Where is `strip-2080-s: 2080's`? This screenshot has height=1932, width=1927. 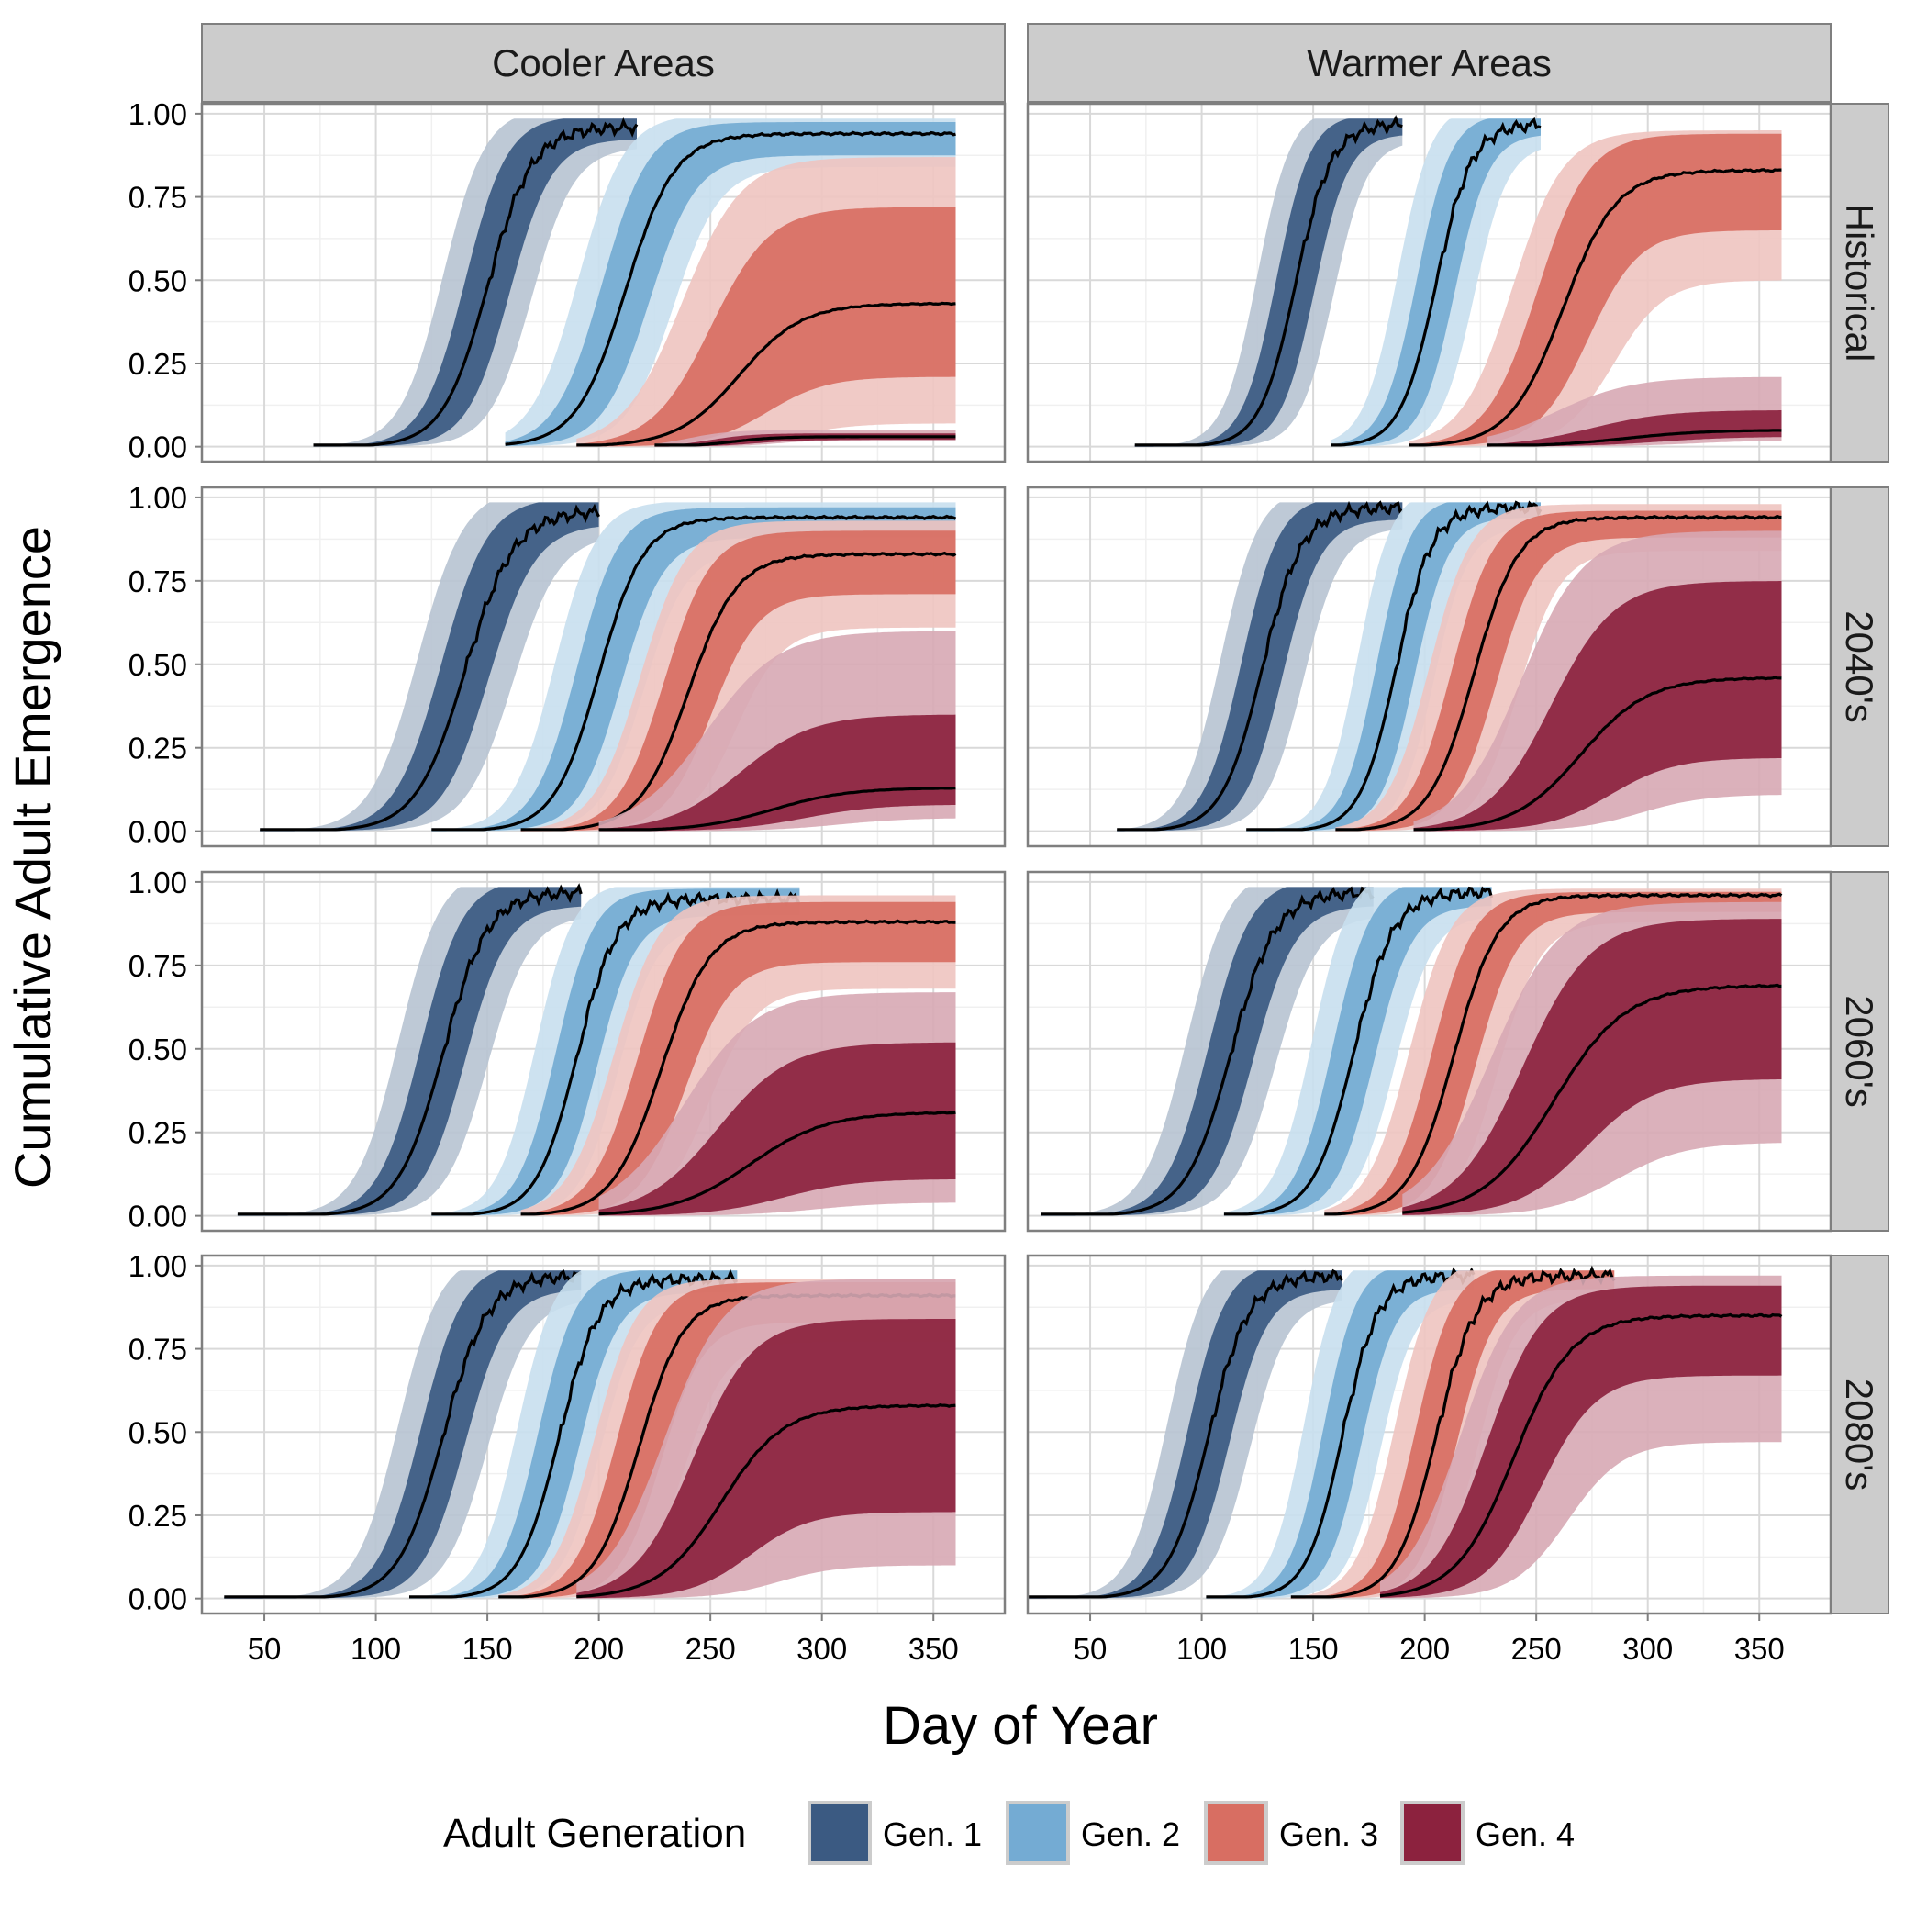
strip-2080-s: 2080's is located at coordinates (1859, 1434).